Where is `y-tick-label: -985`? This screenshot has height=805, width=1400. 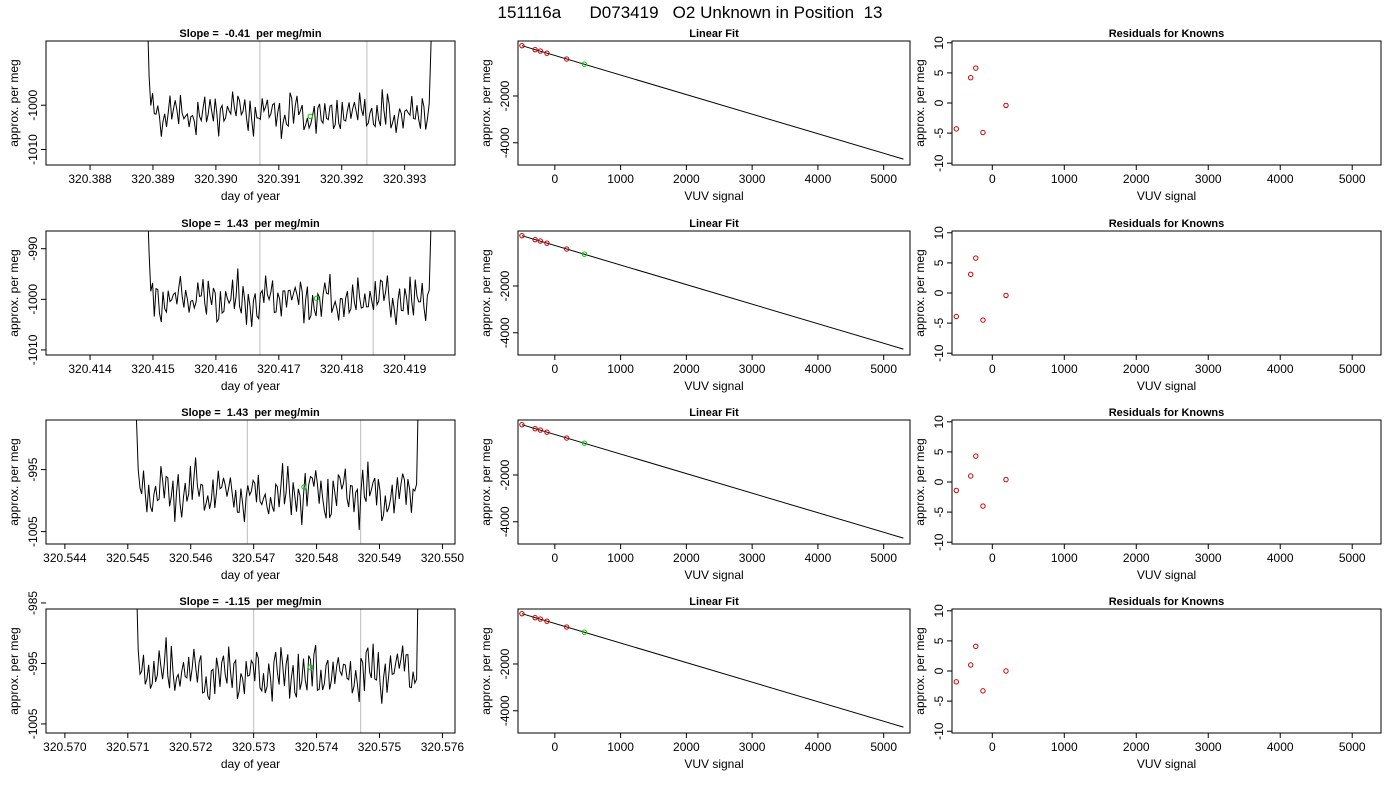 y-tick-label: -985 is located at coordinates (33, 603).